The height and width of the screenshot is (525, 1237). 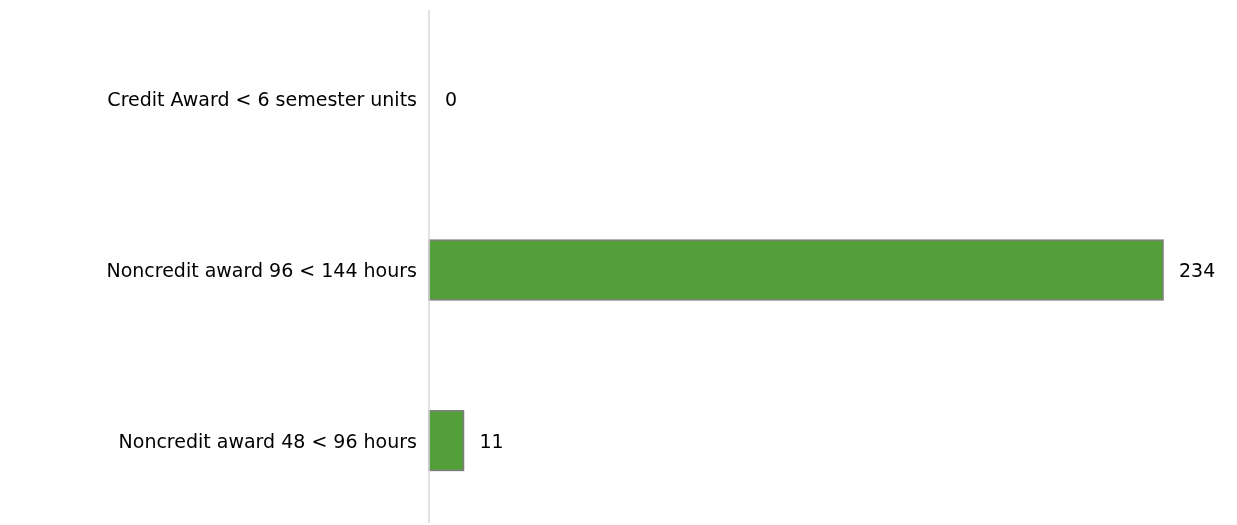 I want to click on data-label: 11, so click(x=491, y=440).